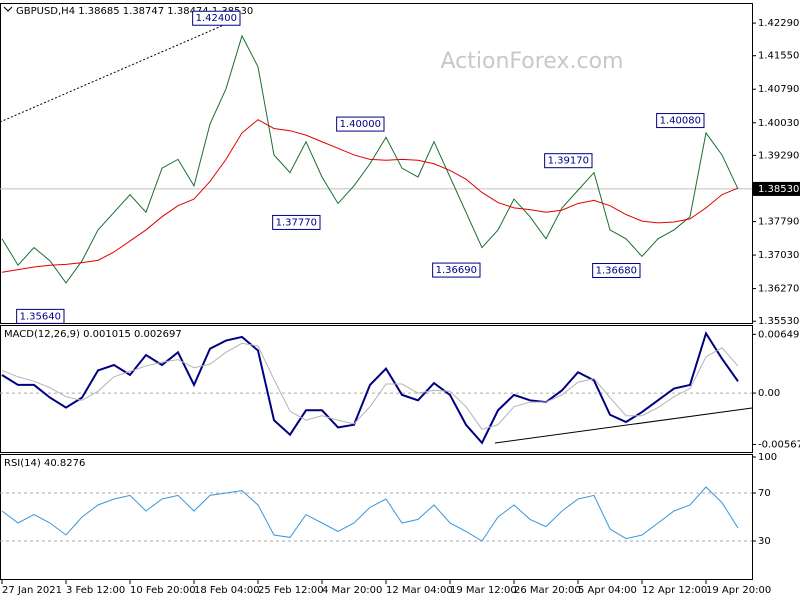 This screenshot has height=600, width=800. I want to click on symbol-icon, so click(8, 9).